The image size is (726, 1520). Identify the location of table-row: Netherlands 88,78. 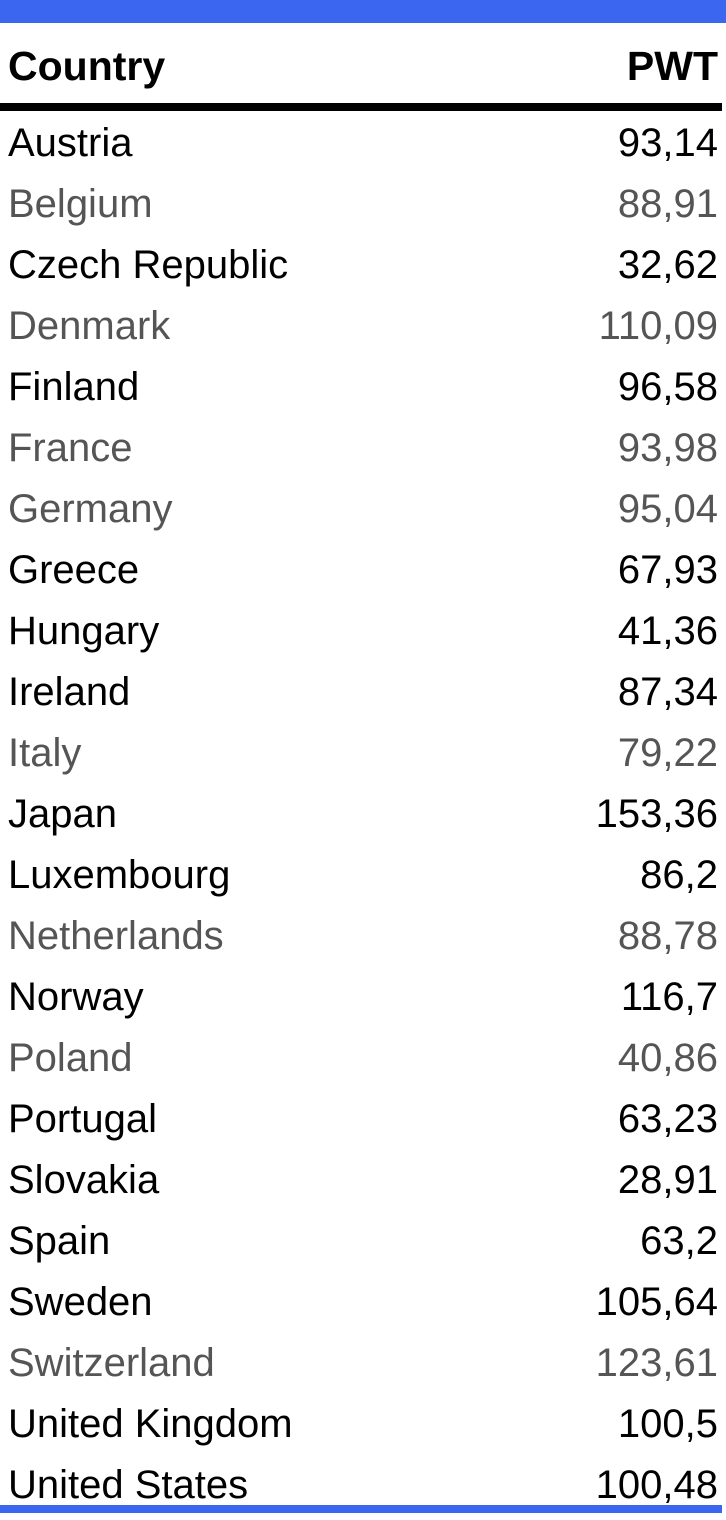
(363, 934).